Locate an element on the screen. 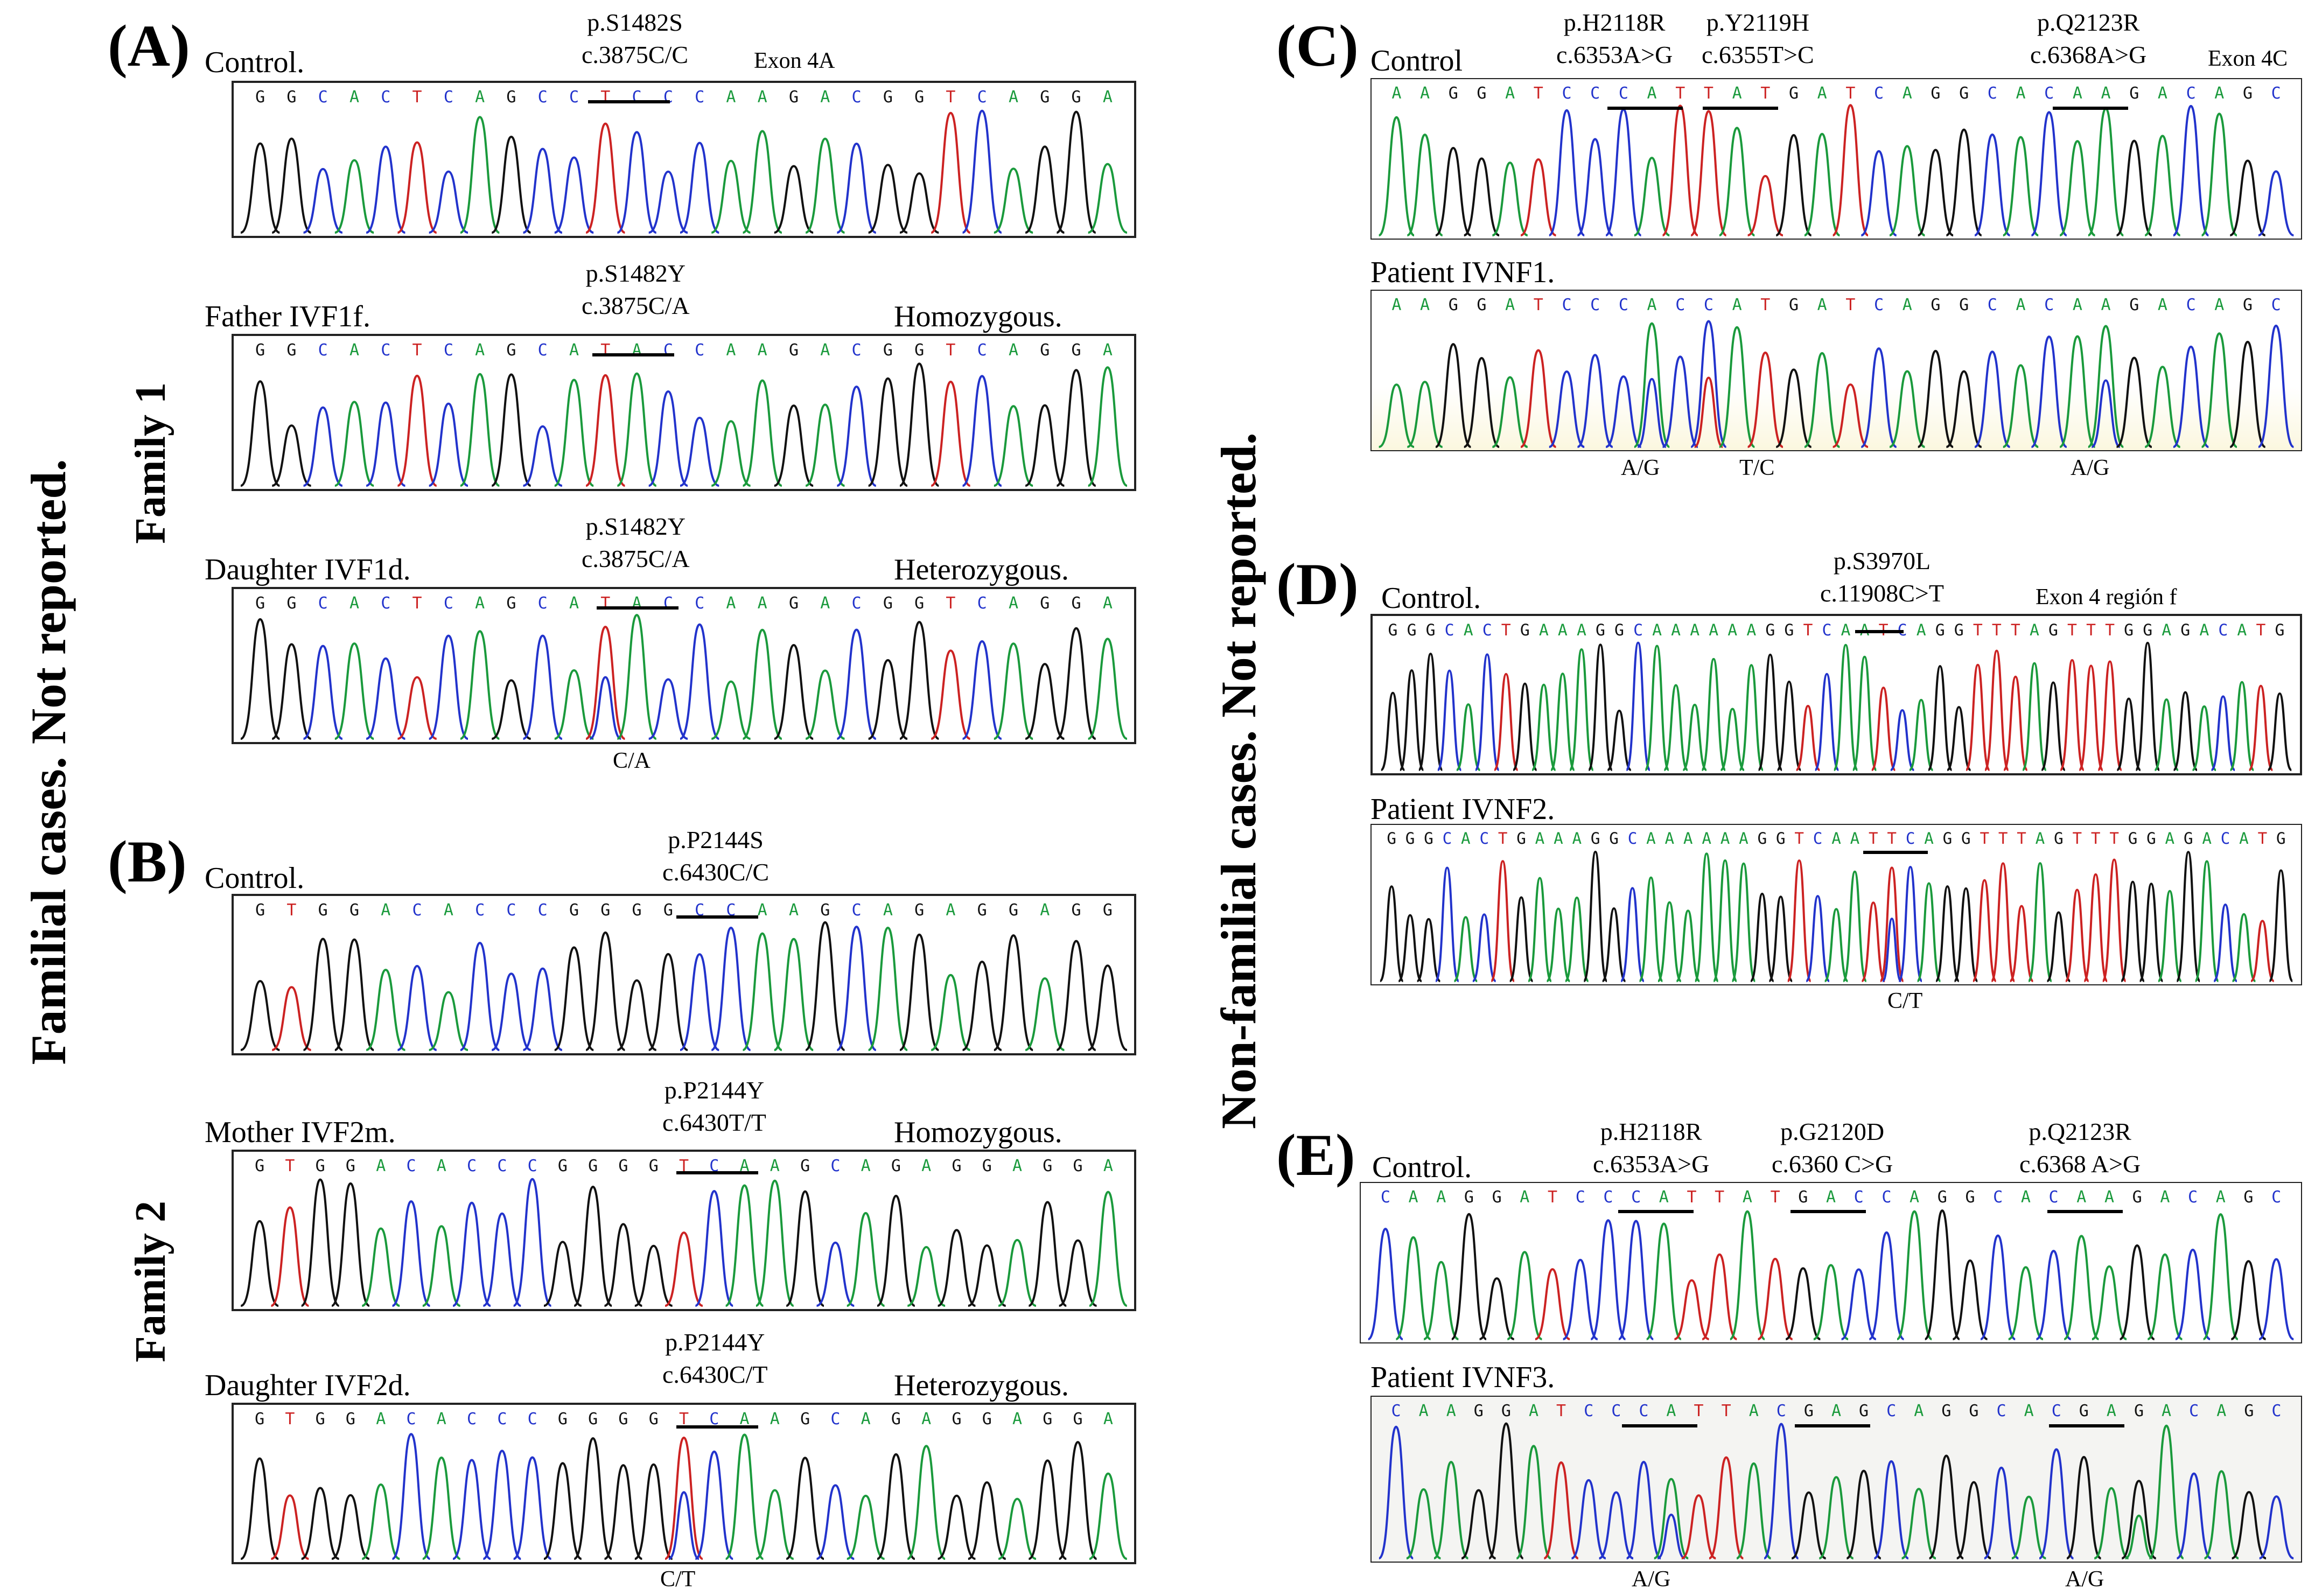 The height and width of the screenshot is (1596, 2315). panel-a-father-cdna: c.3875C/A is located at coordinates (636, 305).